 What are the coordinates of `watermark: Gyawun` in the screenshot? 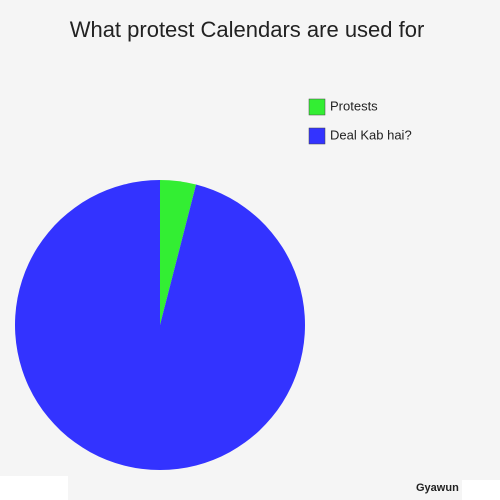 It's located at (437, 488).